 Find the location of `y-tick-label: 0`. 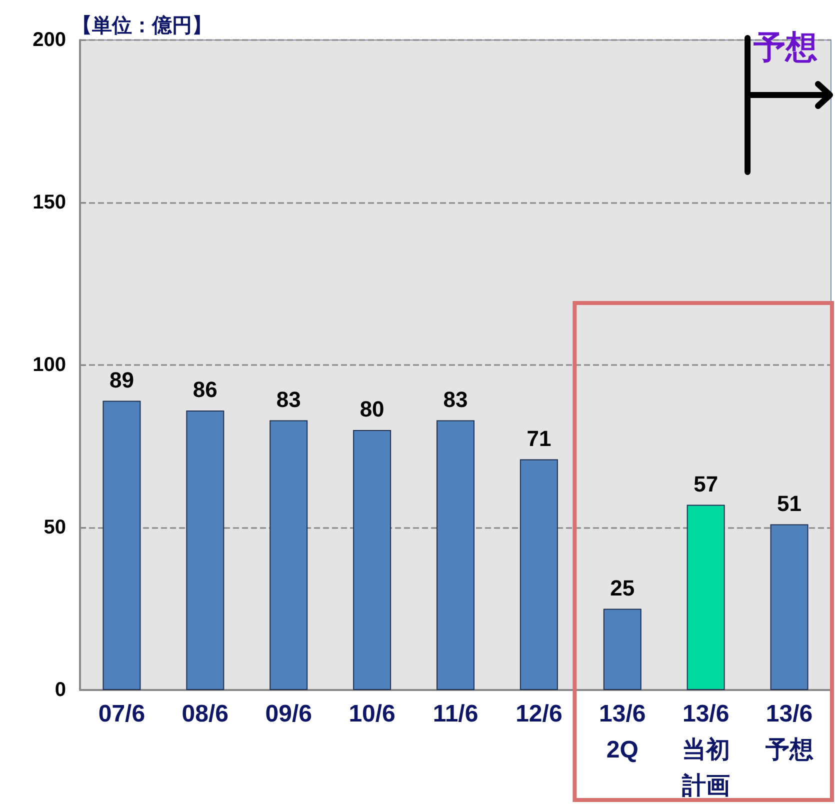

y-tick-label: 0 is located at coordinates (60, 690).